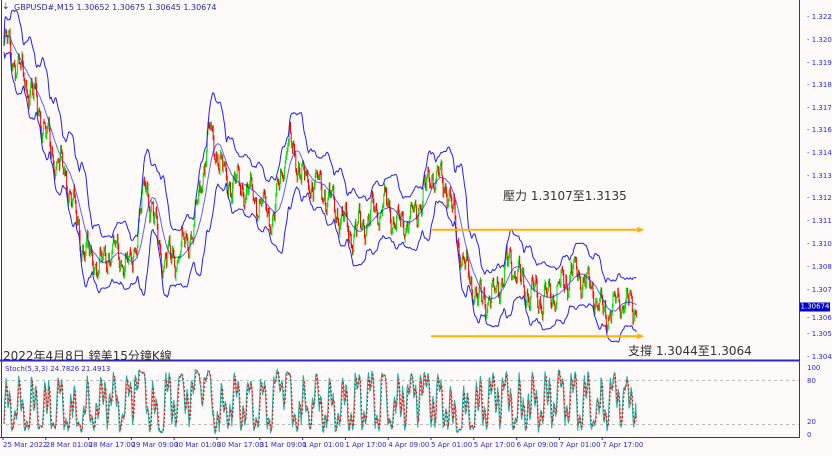 The image size is (832, 456). What do you see at coordinates (819, 244) in the screenshot?
I see `price-tick: - 1.31005` at bounding box center [819, 244].